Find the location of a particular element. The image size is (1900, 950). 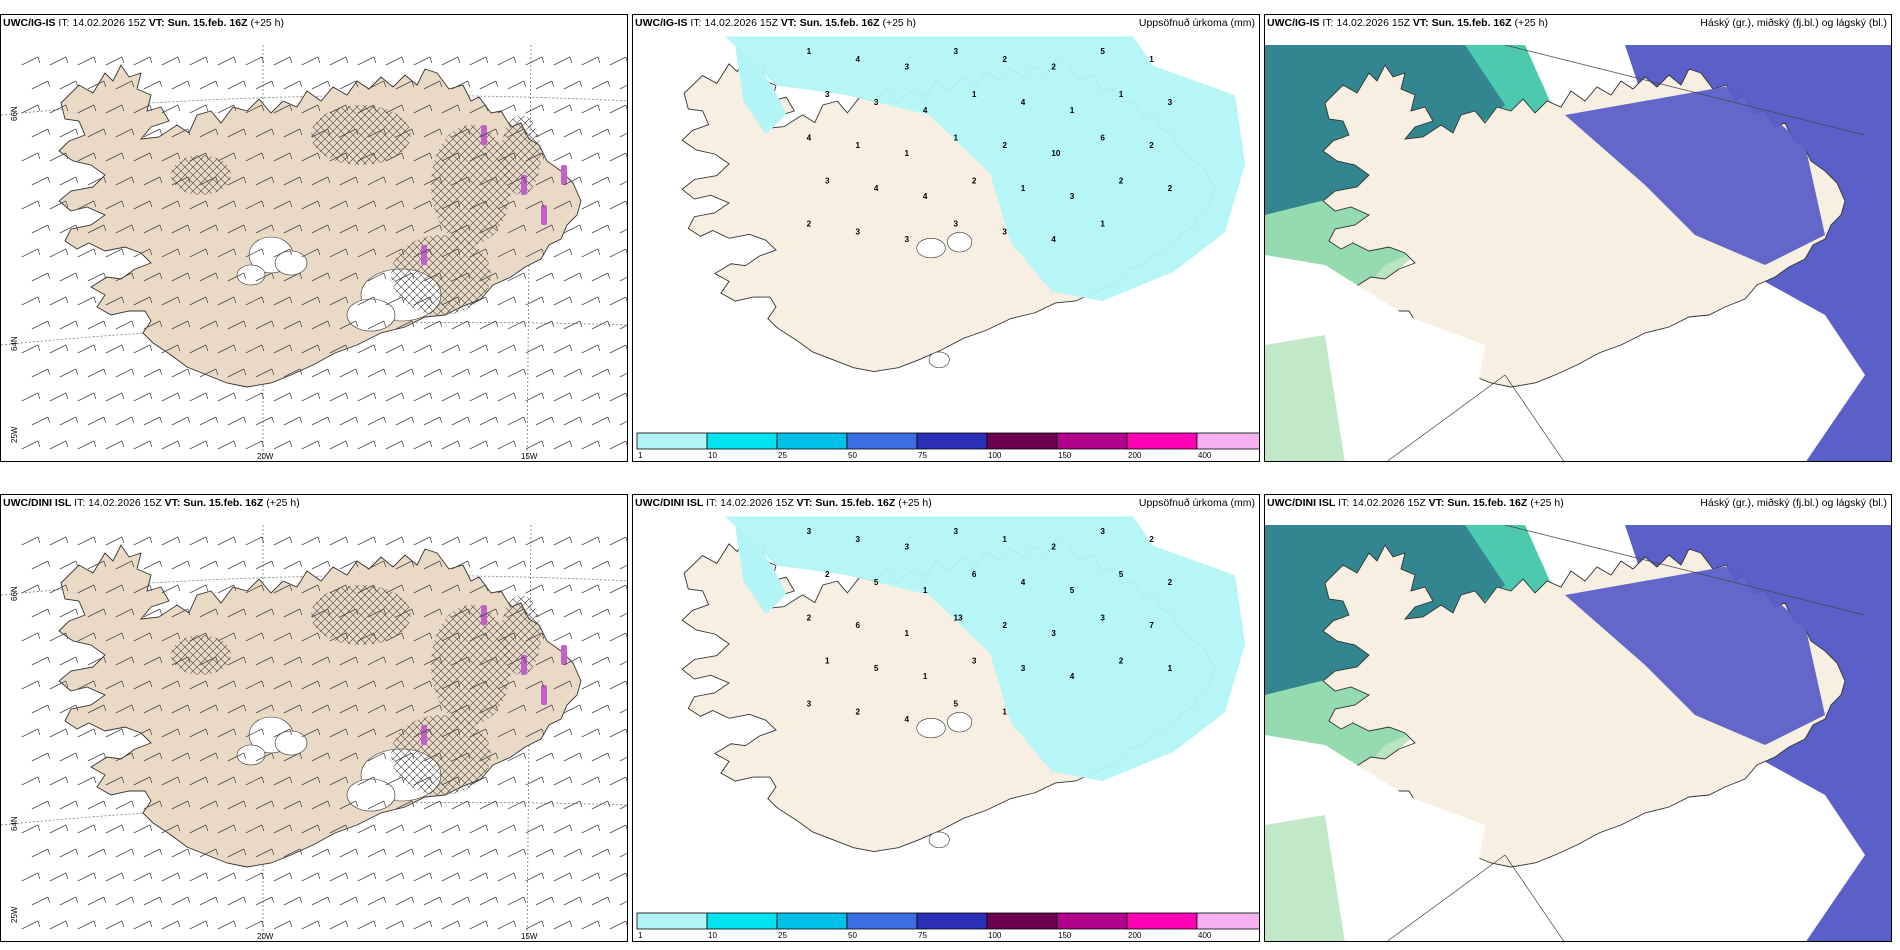

precip-map-layer: 1 4 3 3 2 2 5 1 3 3 4 1 4 1 1 3 4 1 1 1 2 10 6 2 3 4 4 2 1 3 2 2 2 3 3 3 3 4 1 is located at coordinates (963, 204).